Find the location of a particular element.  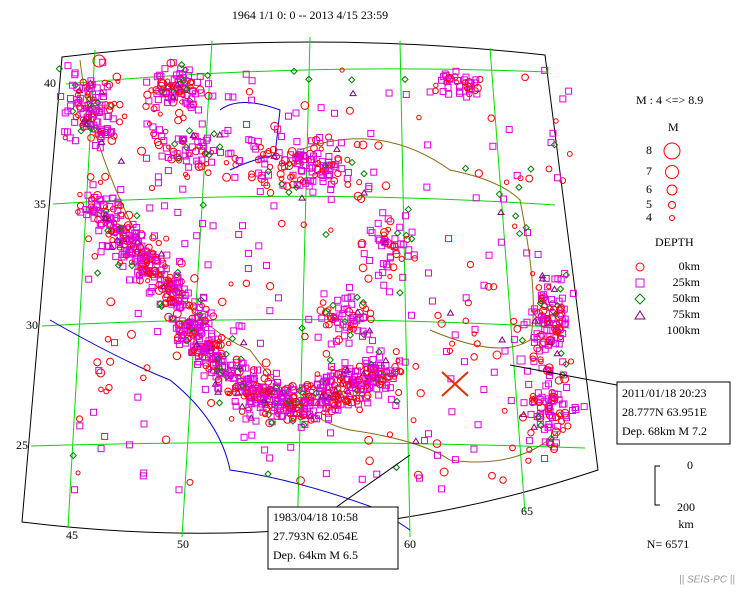

callout-pointer is located at coordinates (372, 481).